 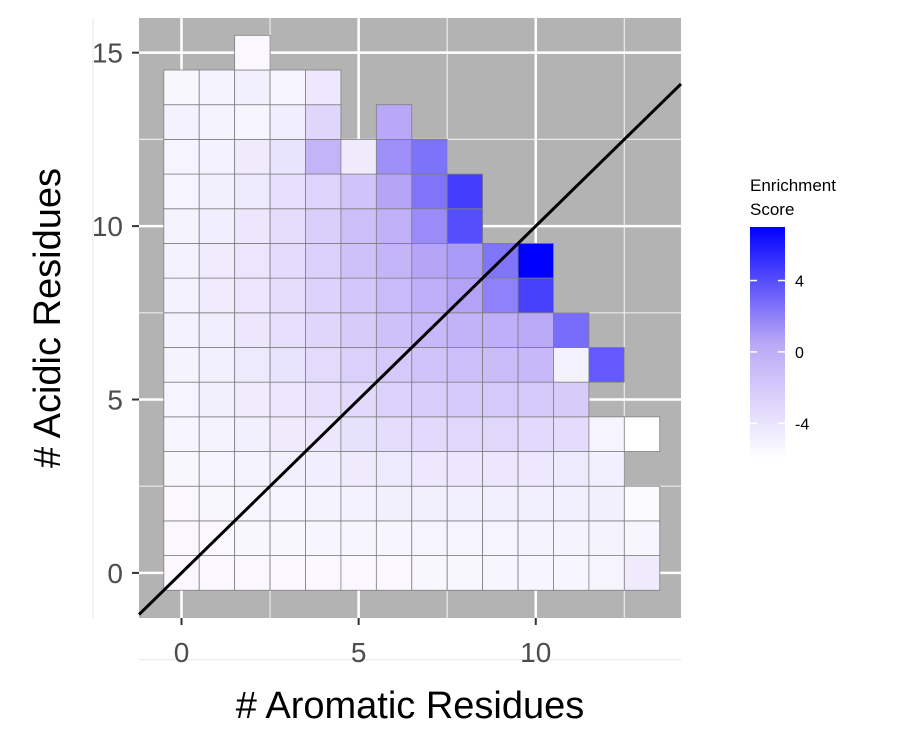 I want to click on legend-ticks: 4 0 -4, so click(x=779, y=353).